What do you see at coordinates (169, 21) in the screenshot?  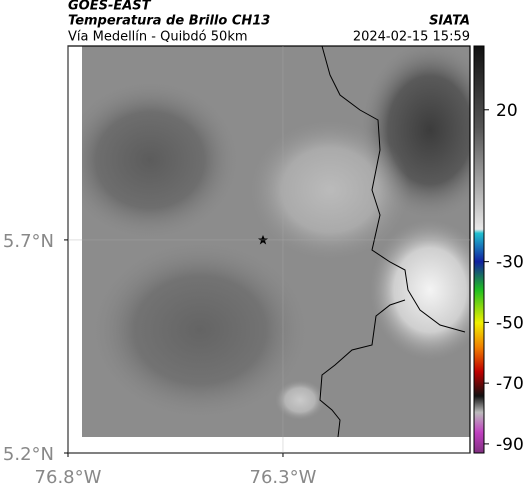 I see `subtitle: Temperatura de Brillo CH13` at bounding box center [169, 21].